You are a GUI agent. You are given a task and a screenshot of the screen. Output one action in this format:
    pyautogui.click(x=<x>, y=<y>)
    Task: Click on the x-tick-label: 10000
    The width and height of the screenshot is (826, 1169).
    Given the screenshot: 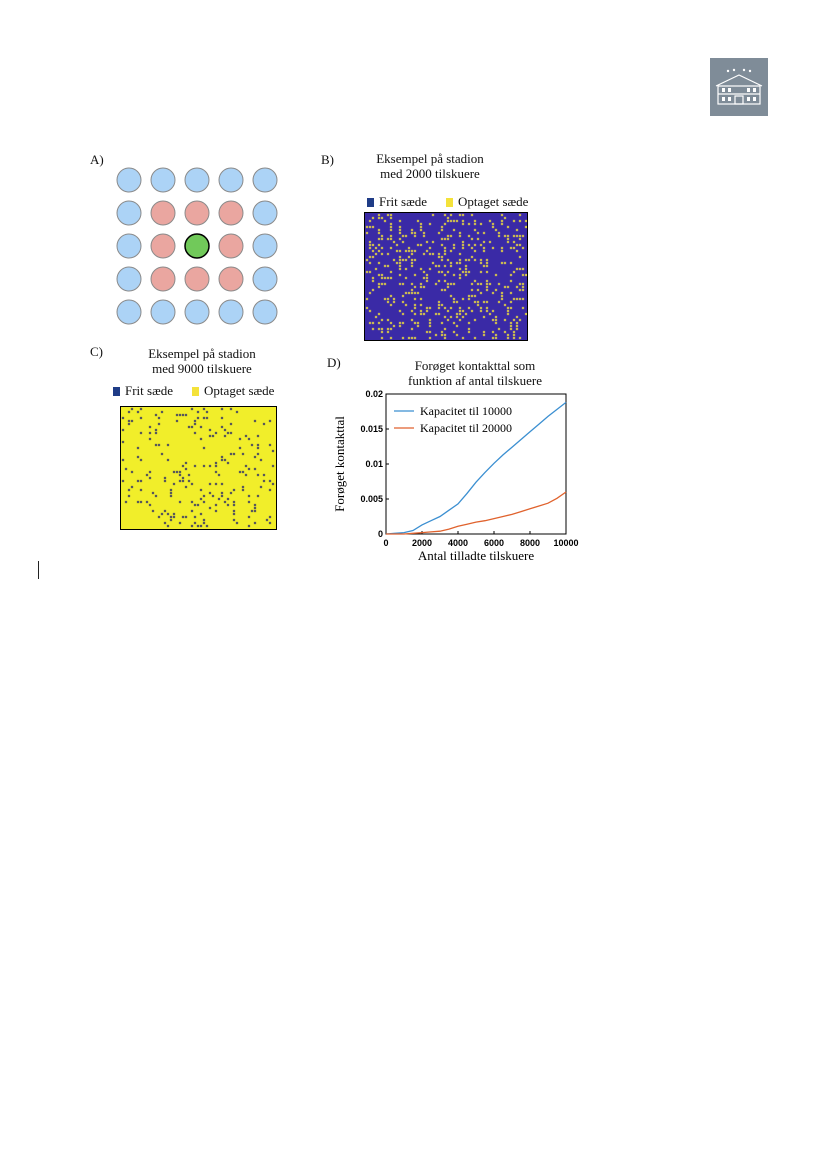 What is the action you would take?
    pyautogui.click(x=565, y=543)
    